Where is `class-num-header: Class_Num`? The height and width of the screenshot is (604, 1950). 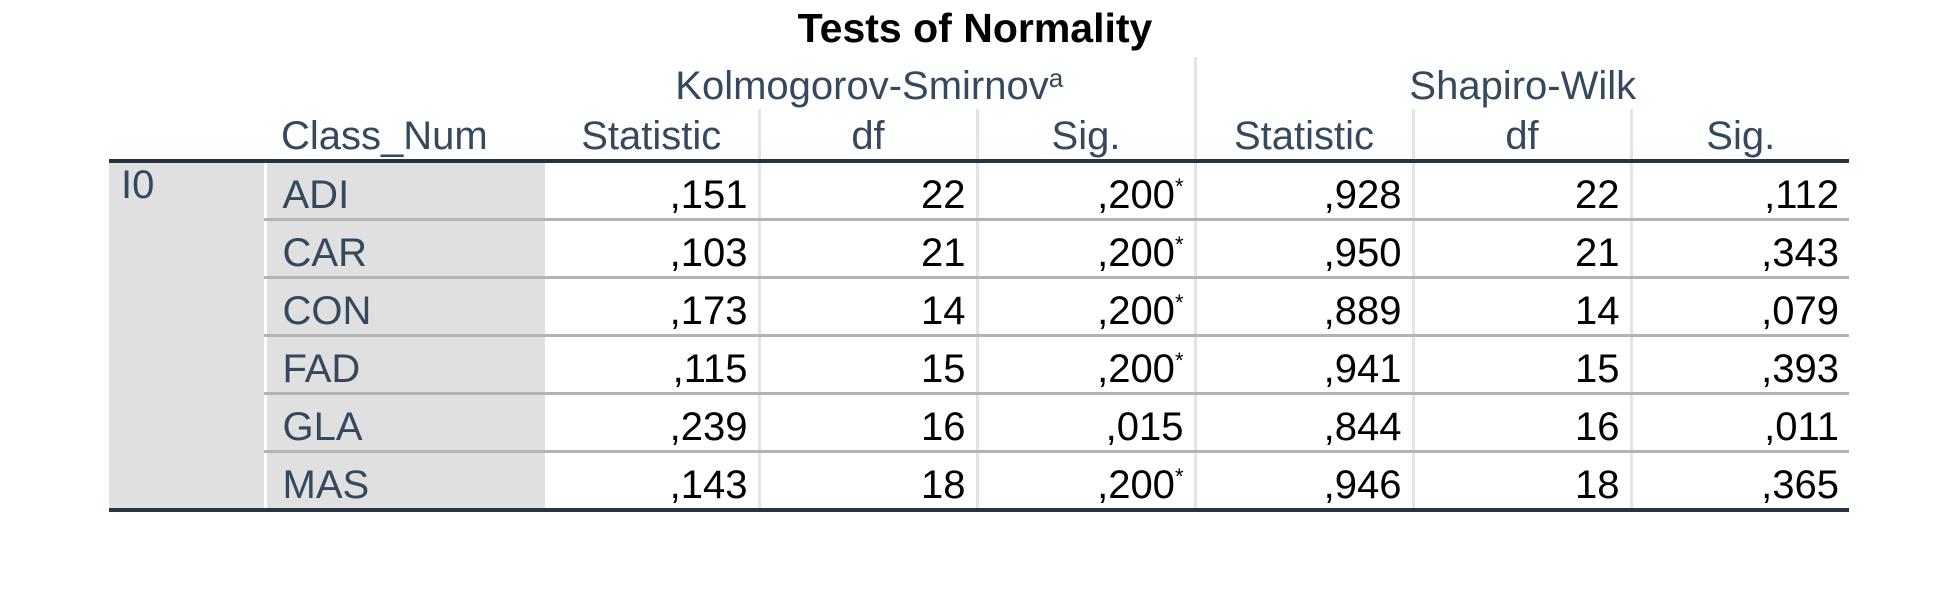
class-num-header: Class_Num is located at coordinates (405, 136).